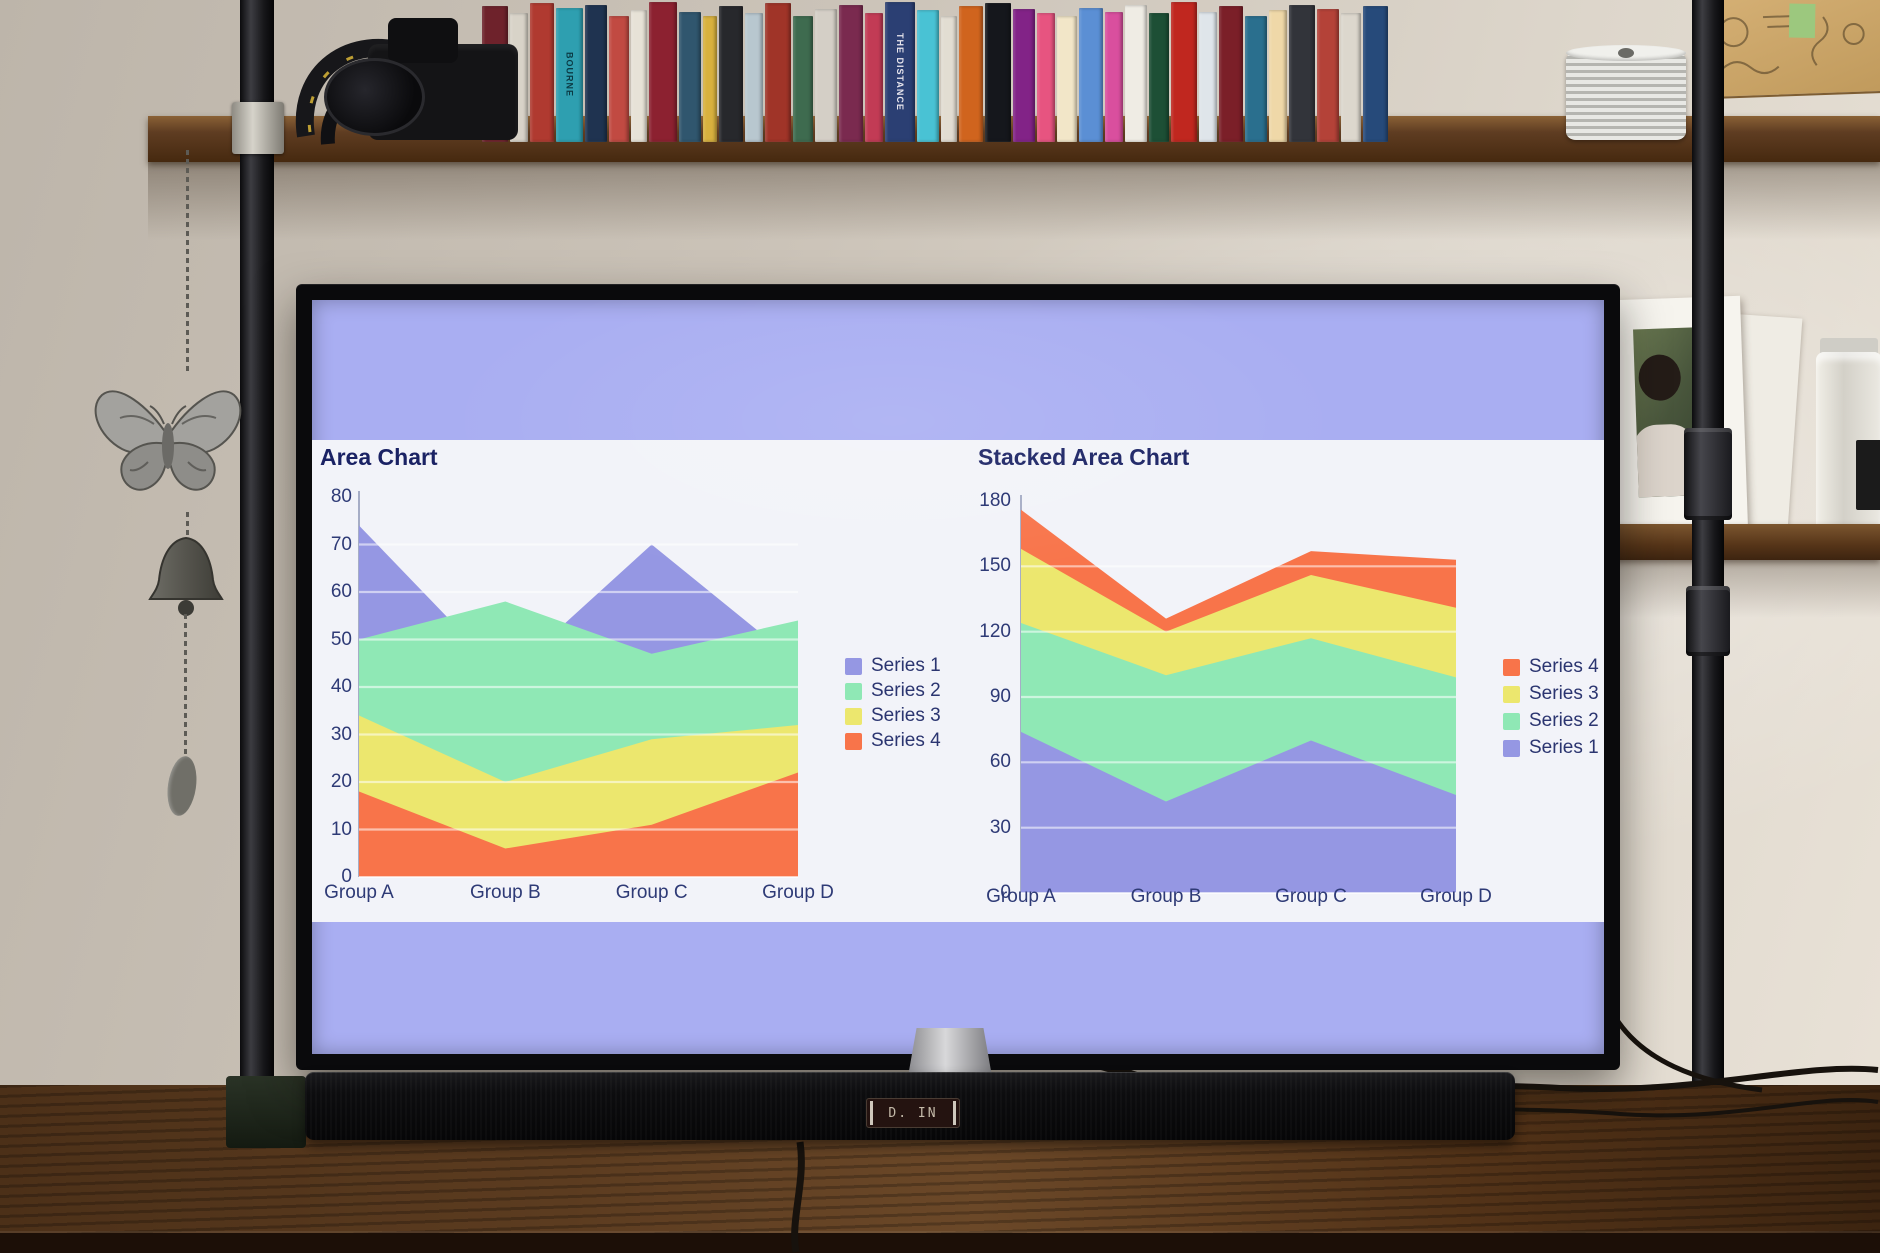 Image resolution: width=1880 pixels, height=1253 pixels. I want to click on y-axis-tick-label: 40, so click(341, 686).